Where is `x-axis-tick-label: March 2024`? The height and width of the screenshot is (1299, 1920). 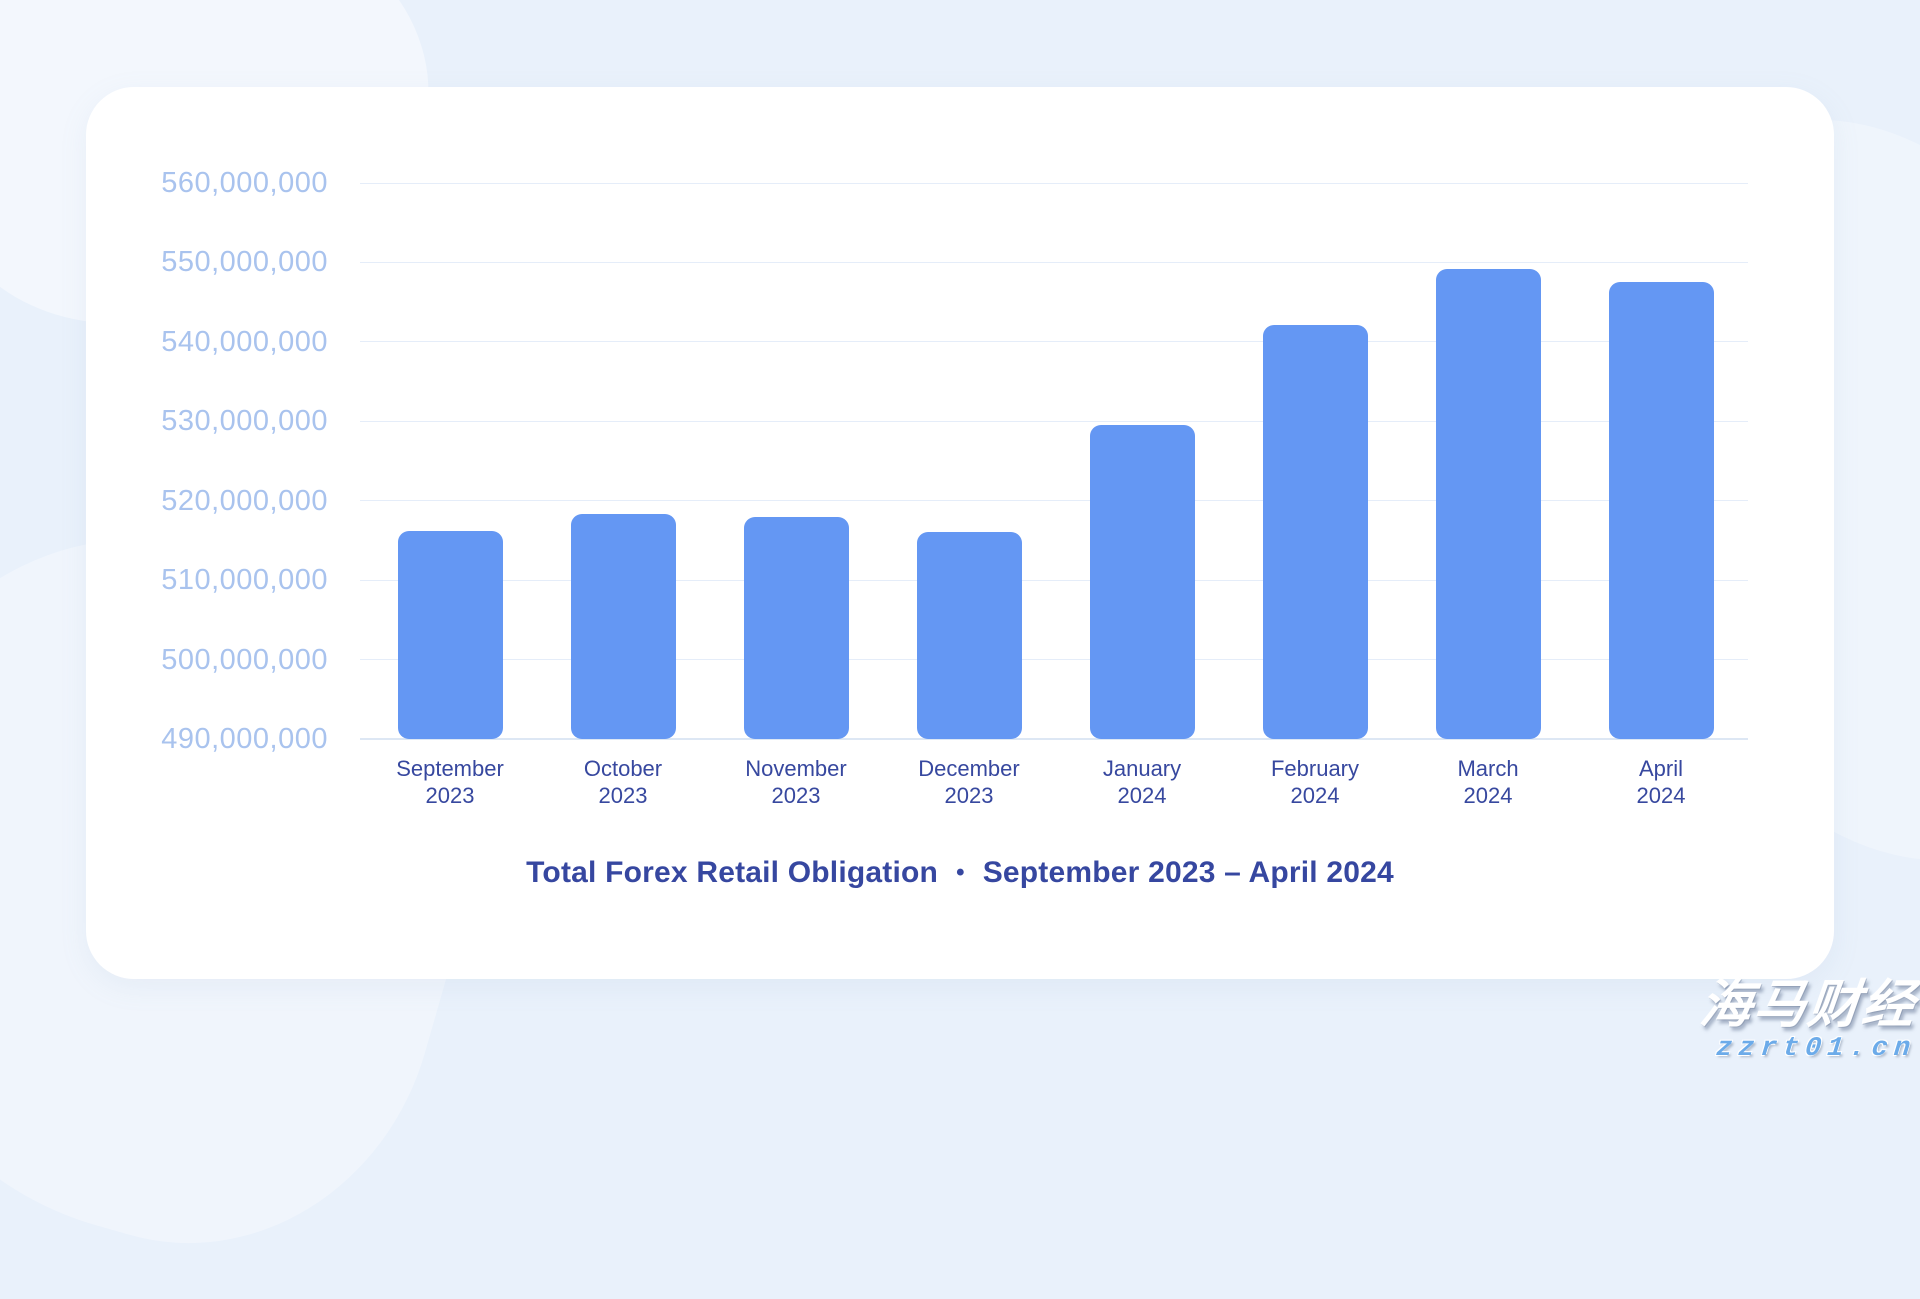
x-axis-tick-label: March 2024 is located at coordinates (1488, 782).